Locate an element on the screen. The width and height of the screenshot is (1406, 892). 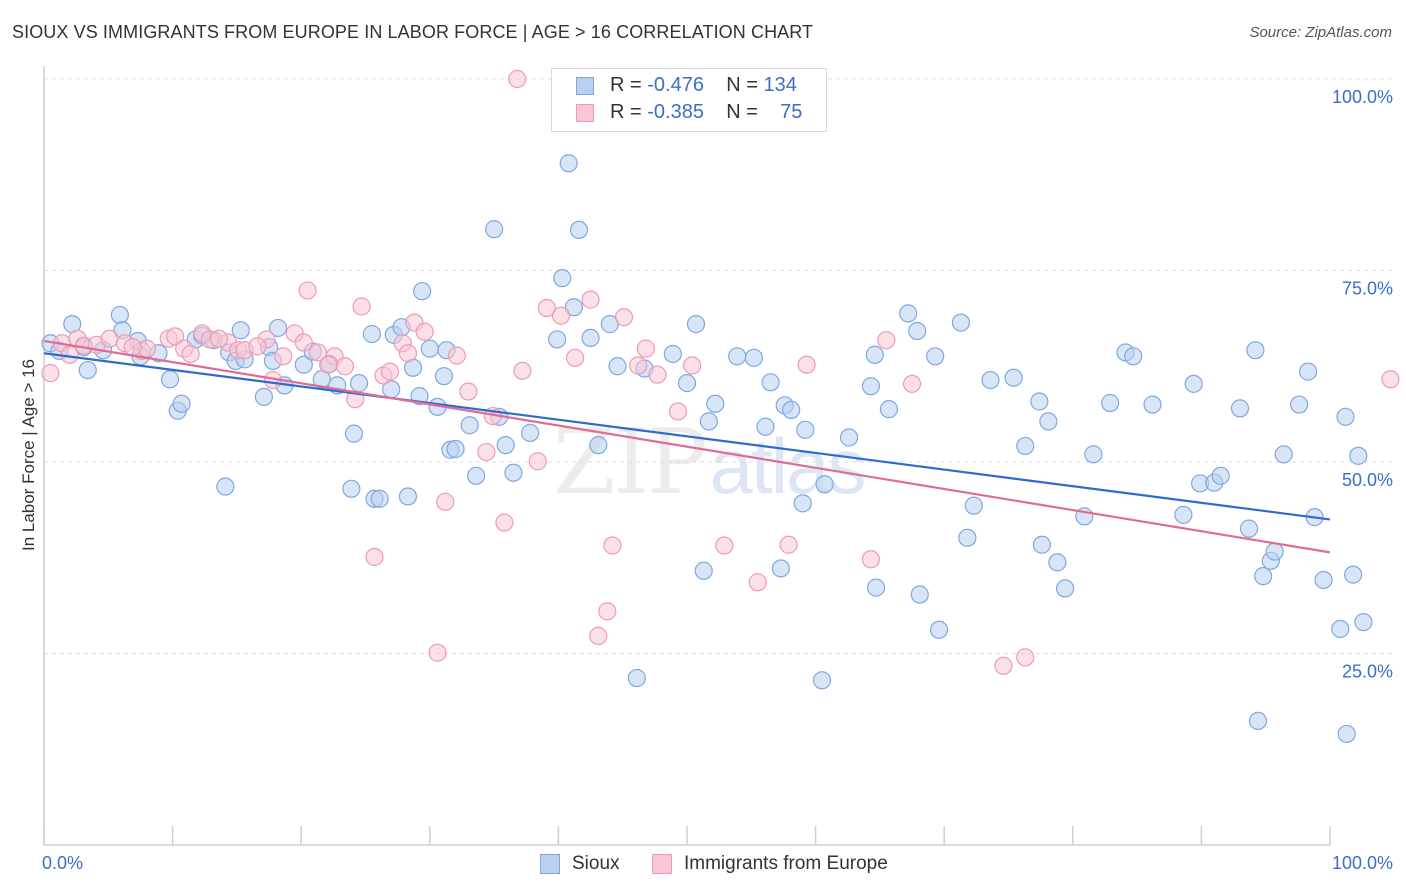
r-label: R = is located at coordinates (629, 112).